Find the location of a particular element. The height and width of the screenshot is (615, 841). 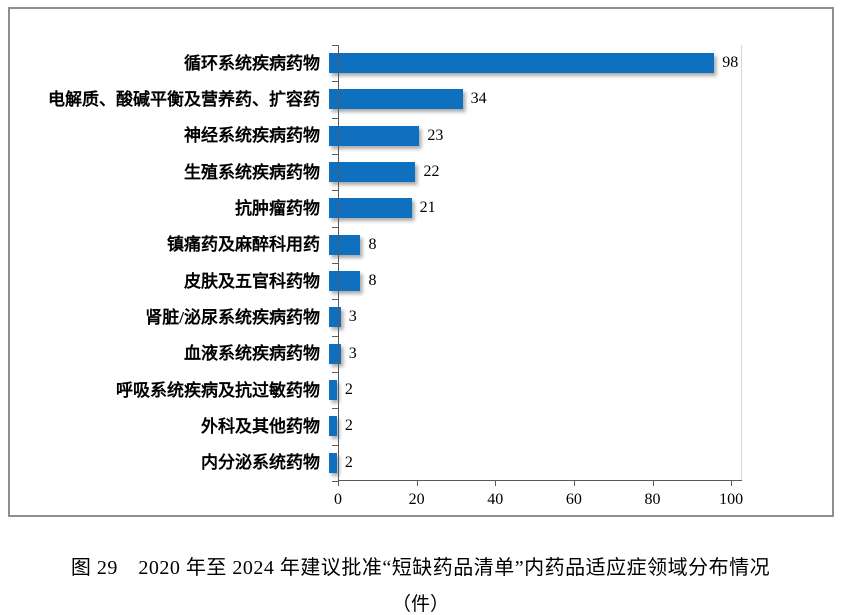

chart-row: 呼吸系统疾病及抗过敏药物 2 is located at coordinates (415, 390).